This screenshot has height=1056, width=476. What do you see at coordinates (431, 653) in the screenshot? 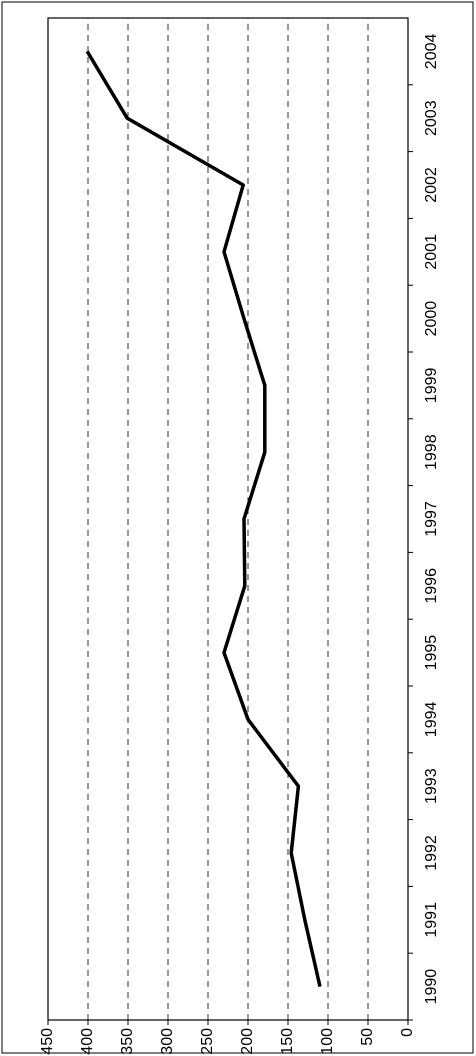
I see `x-tick-label: 1995` at bounding box center [431, 653].